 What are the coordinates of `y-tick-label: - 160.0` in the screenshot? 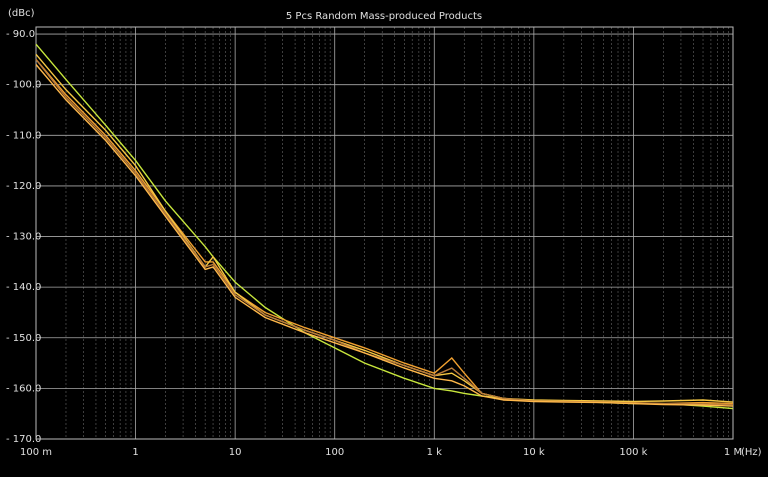 It's located at (23, 388).